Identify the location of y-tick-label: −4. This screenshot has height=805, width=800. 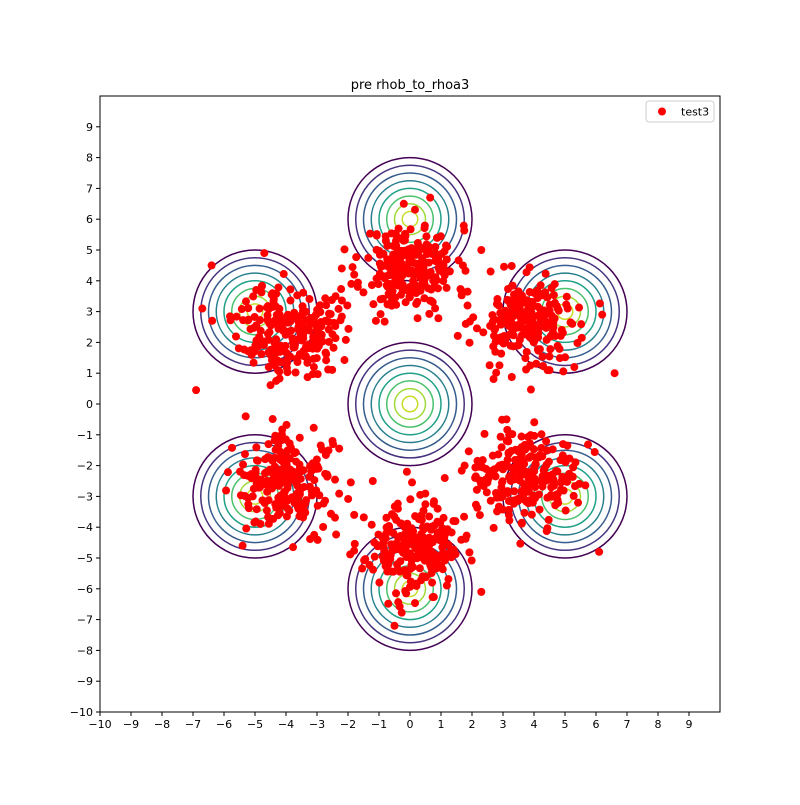
(85, 527).